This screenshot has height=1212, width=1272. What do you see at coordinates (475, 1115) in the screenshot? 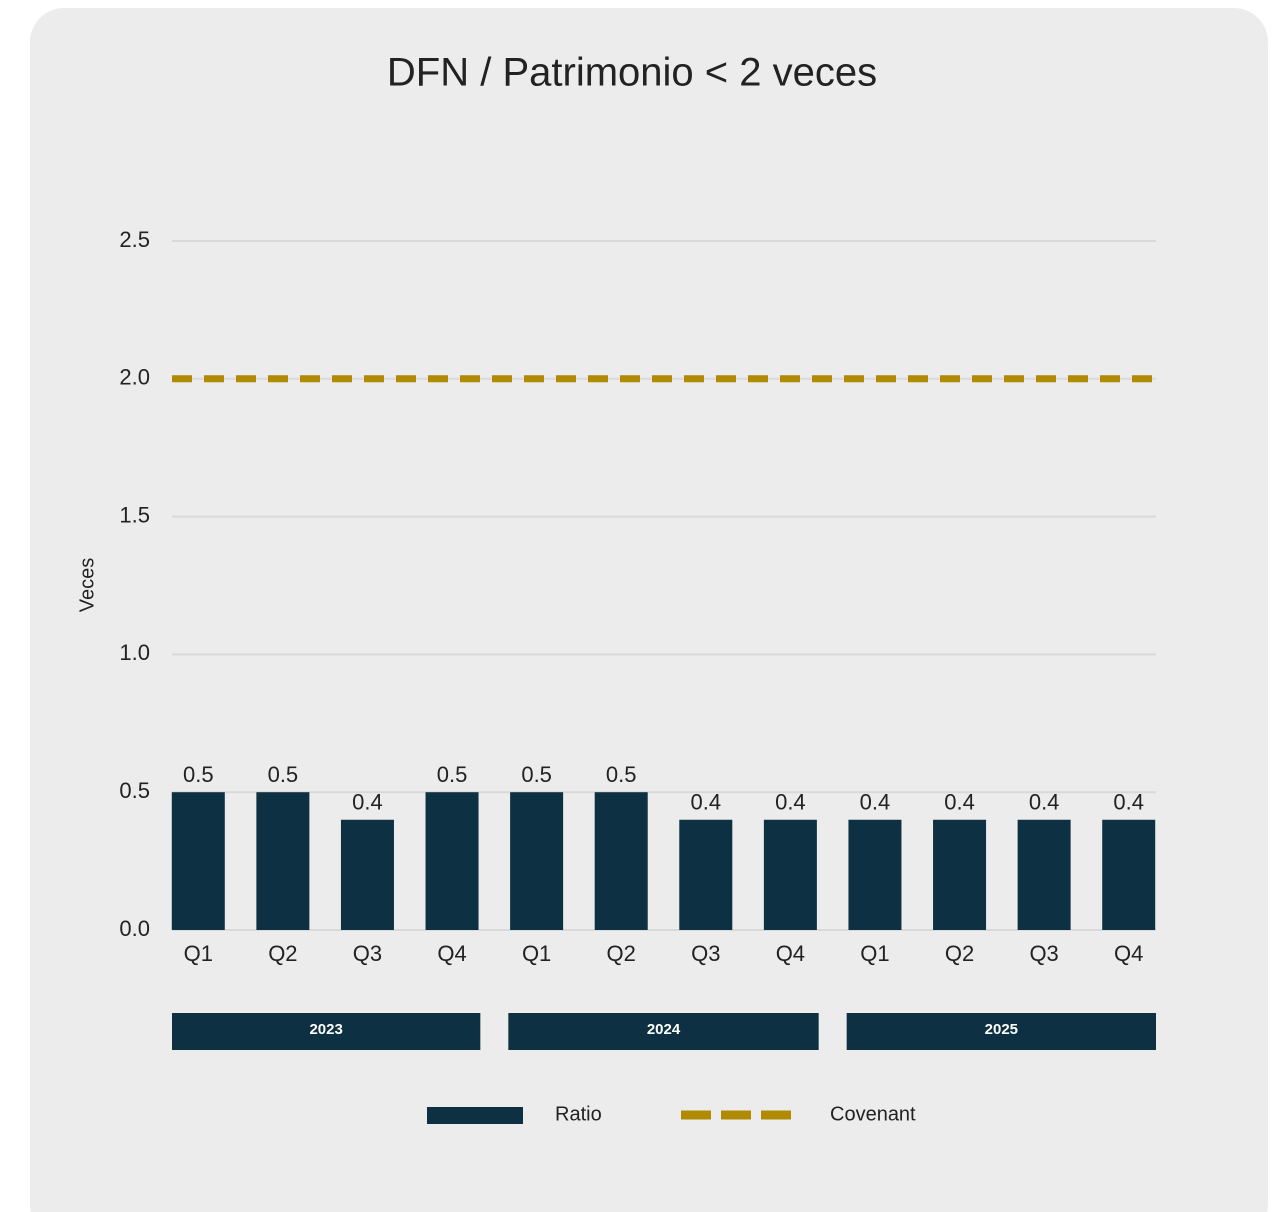
I see `legend-swatch` at bounding box center [475, 1115].